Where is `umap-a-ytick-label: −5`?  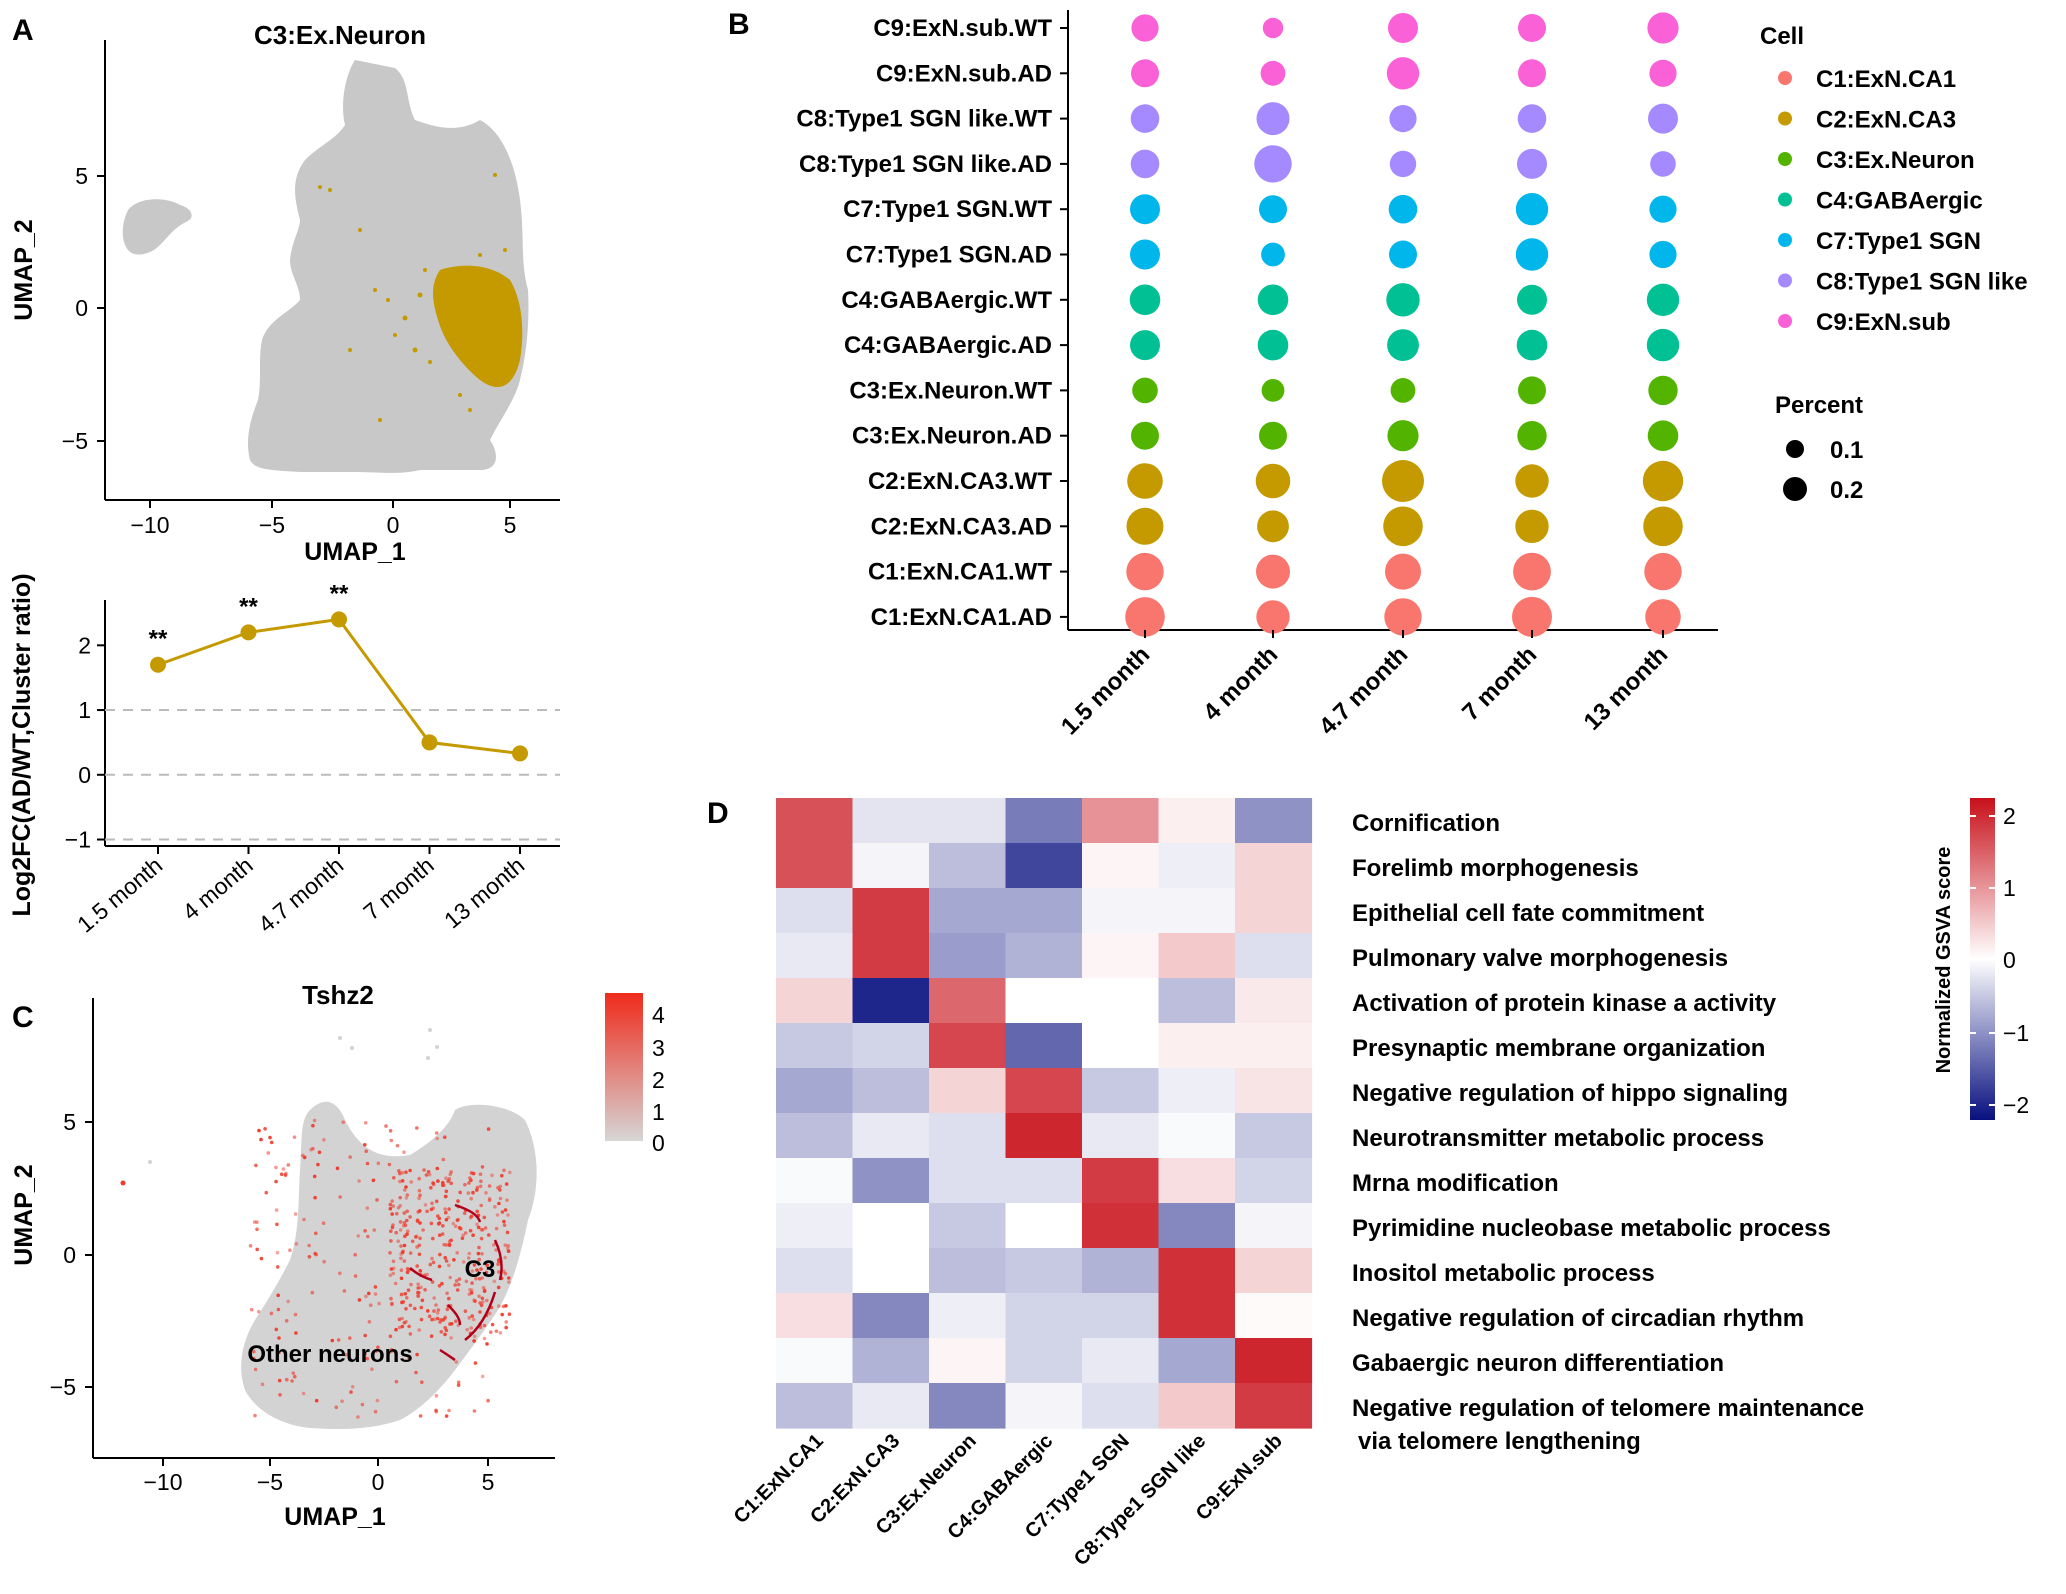
umap-a-ytick-label: −5 is located at coordinates (75, 441).